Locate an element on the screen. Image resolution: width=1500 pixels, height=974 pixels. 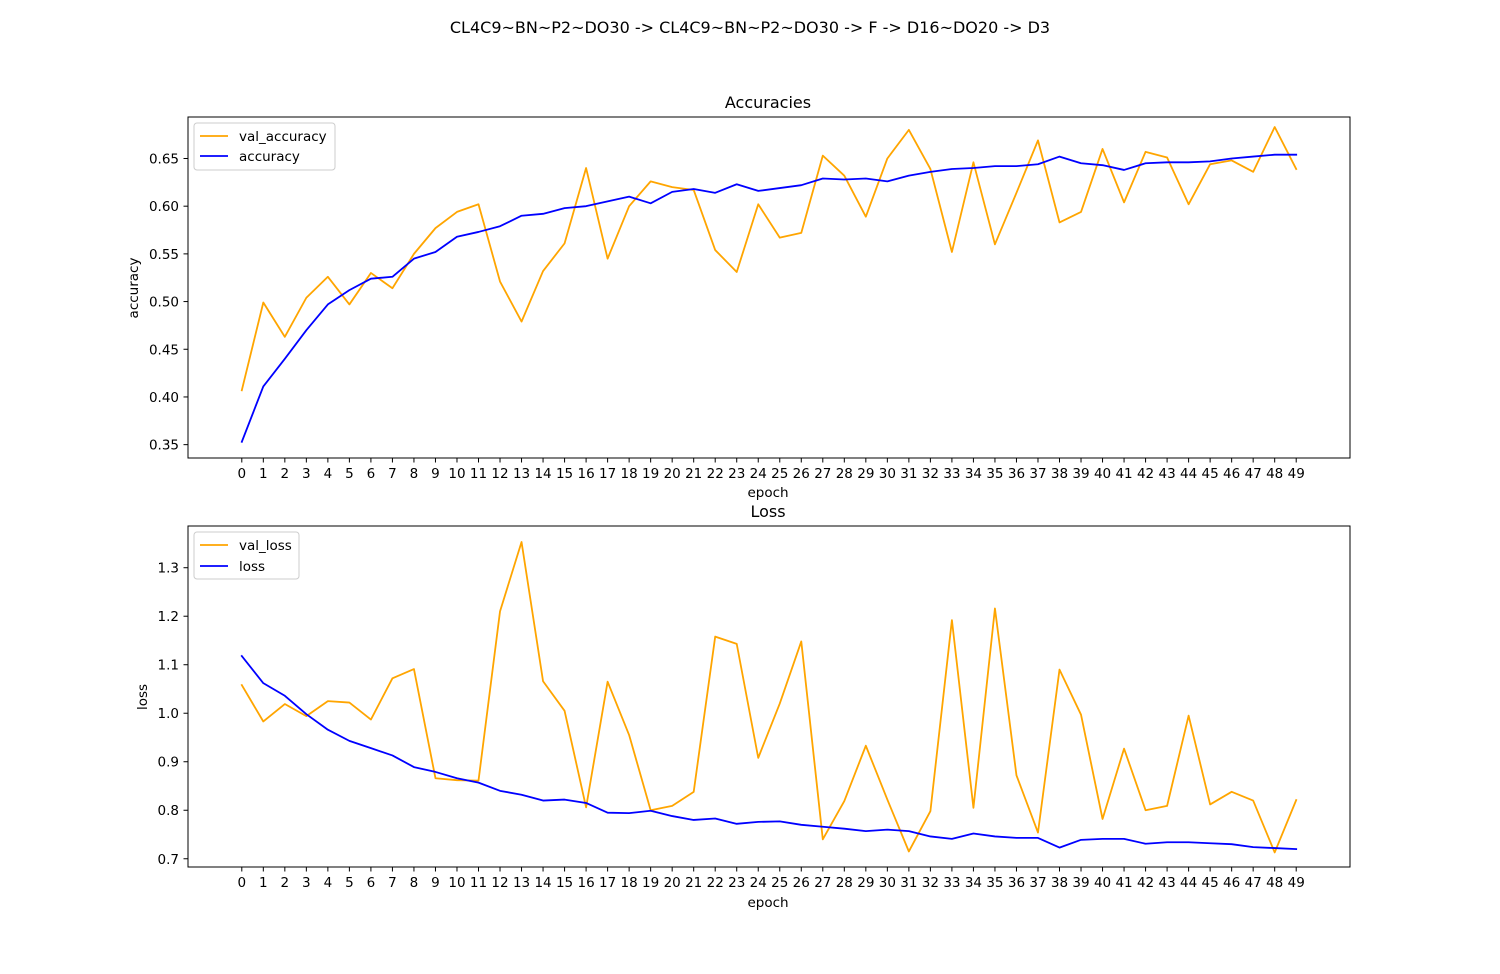
loss-x-tick-label: 47 is located at coordinates (1253, 883).